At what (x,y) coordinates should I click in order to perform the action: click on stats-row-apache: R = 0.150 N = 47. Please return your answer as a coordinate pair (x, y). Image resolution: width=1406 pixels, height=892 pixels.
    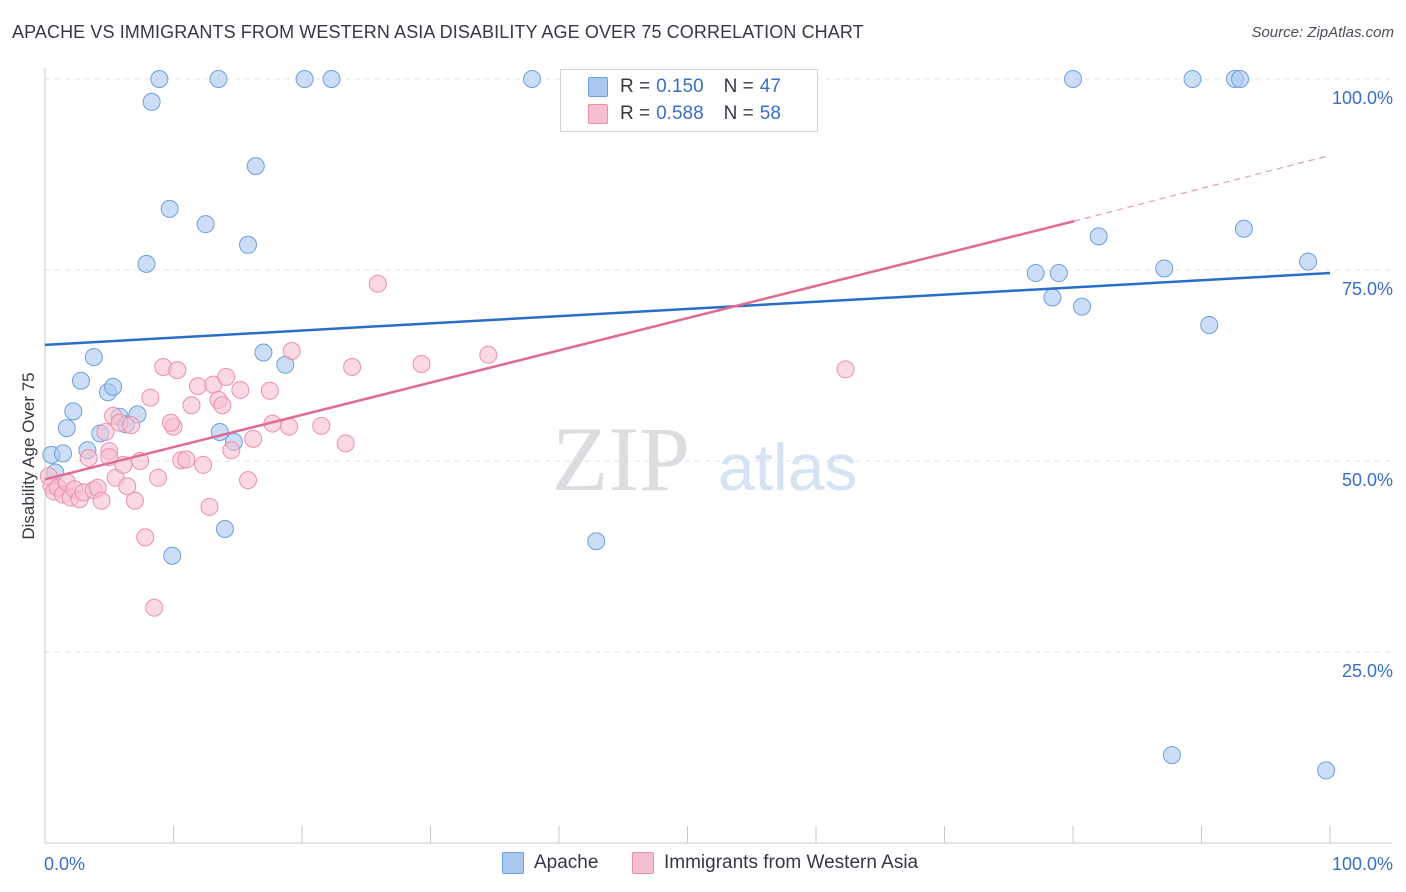
    Looking at the image, I should click on (671, 87).